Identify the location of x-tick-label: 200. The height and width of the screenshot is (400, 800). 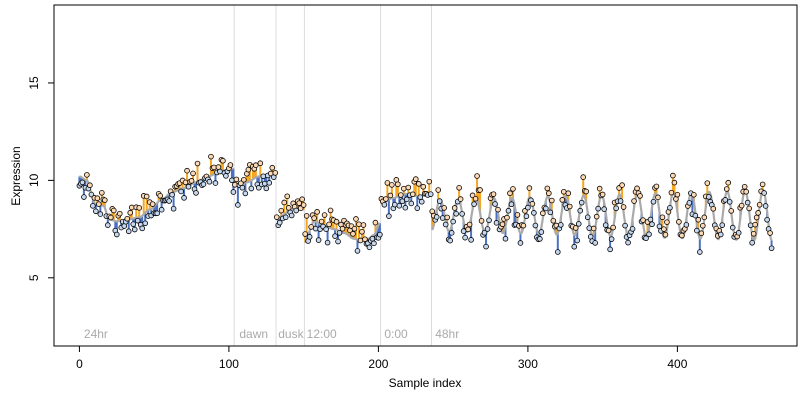
(378, 364).